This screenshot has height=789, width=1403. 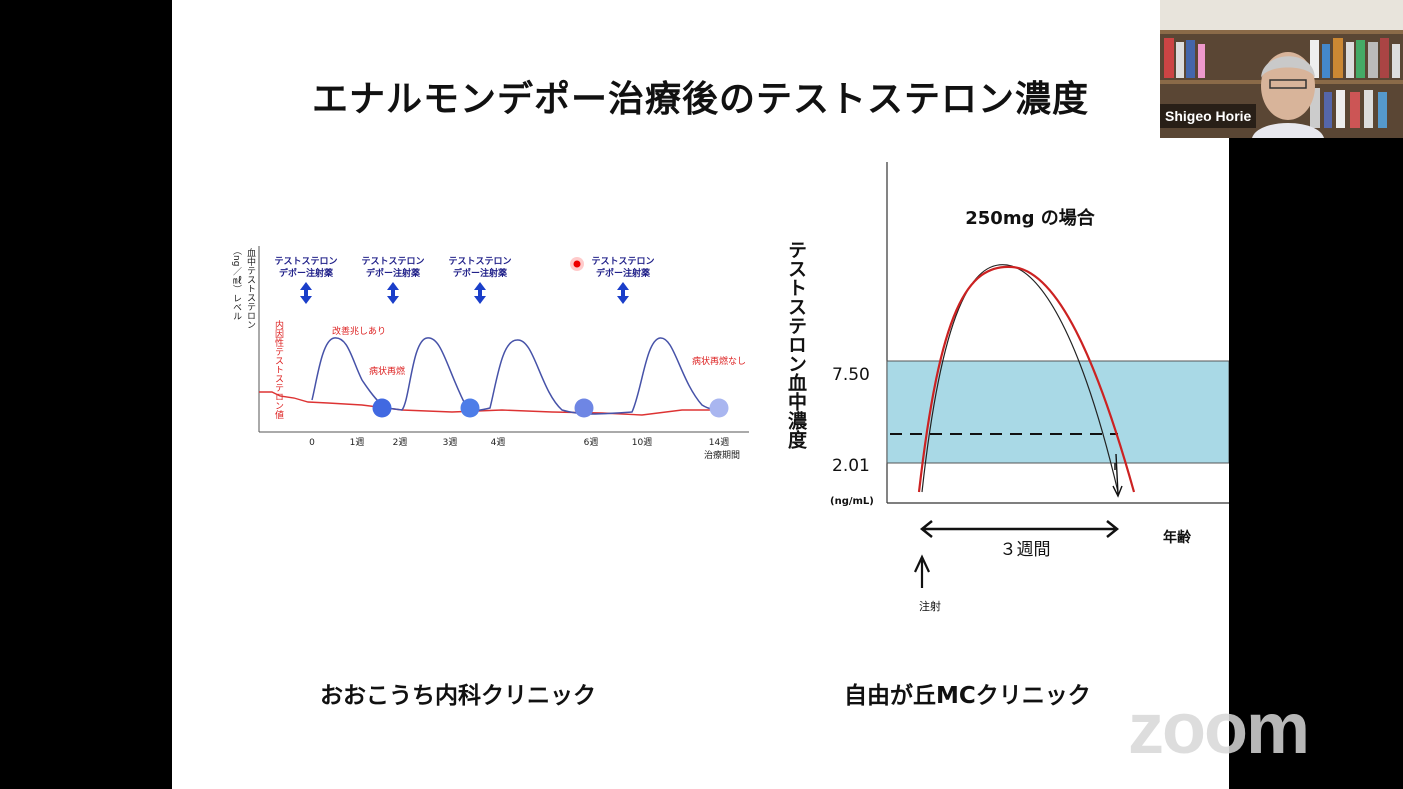 What do you see at coordinates (1208, 116) in the screenshot?
I see `participant-name: Shigeo Horie` at bounding box center [1208, 116].